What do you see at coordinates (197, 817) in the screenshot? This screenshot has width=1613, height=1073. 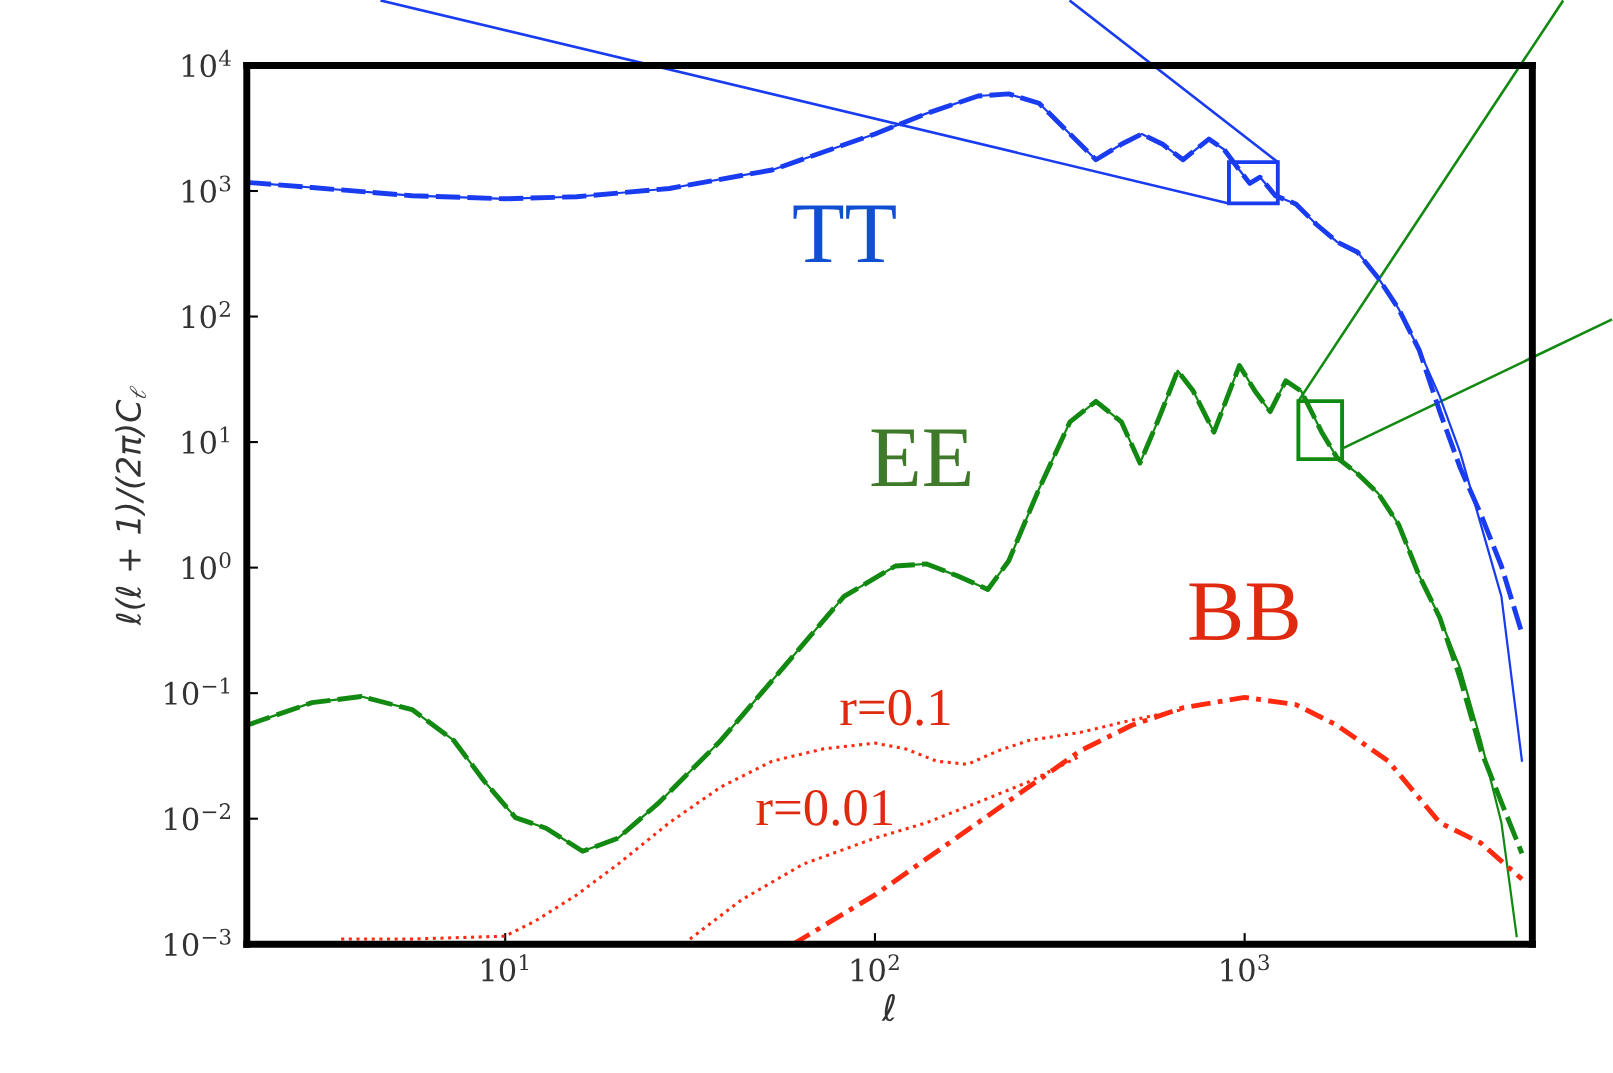 I see `y-tick-label: 10$^{−2}$` at bounding box center [197, 817].